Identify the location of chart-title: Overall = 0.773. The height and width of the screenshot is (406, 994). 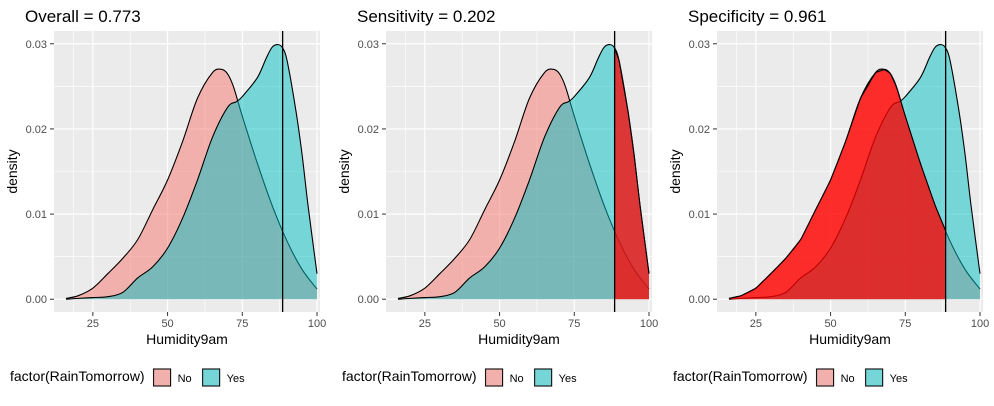
(83, 16).